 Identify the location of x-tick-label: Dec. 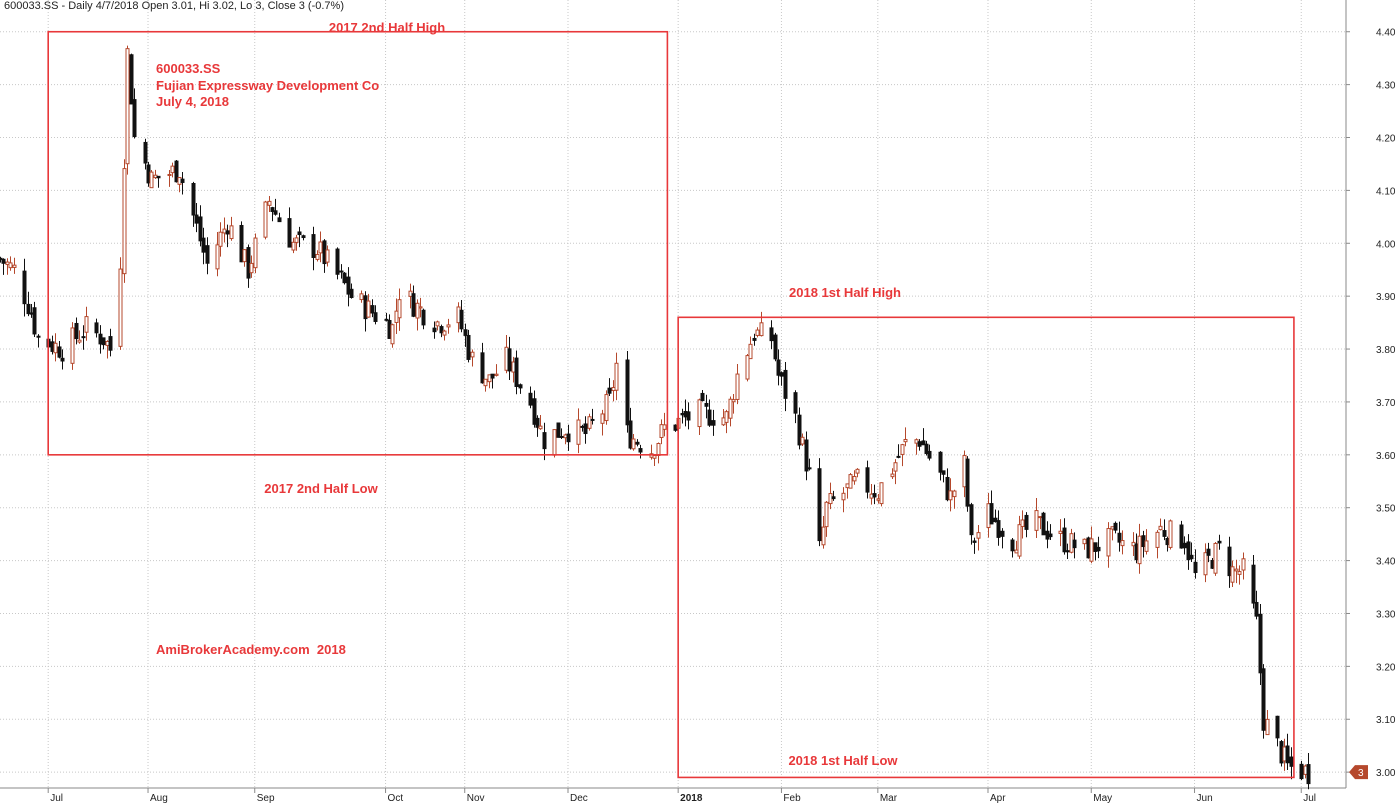
(579, 798).